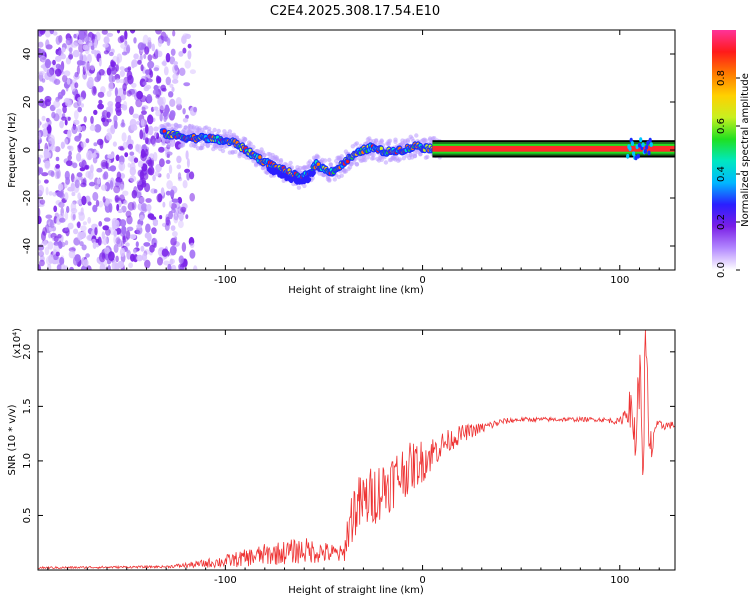 The image size is (750, 600). I want to click on spectrogram-y-tick-label: 20, so click(27, 102).